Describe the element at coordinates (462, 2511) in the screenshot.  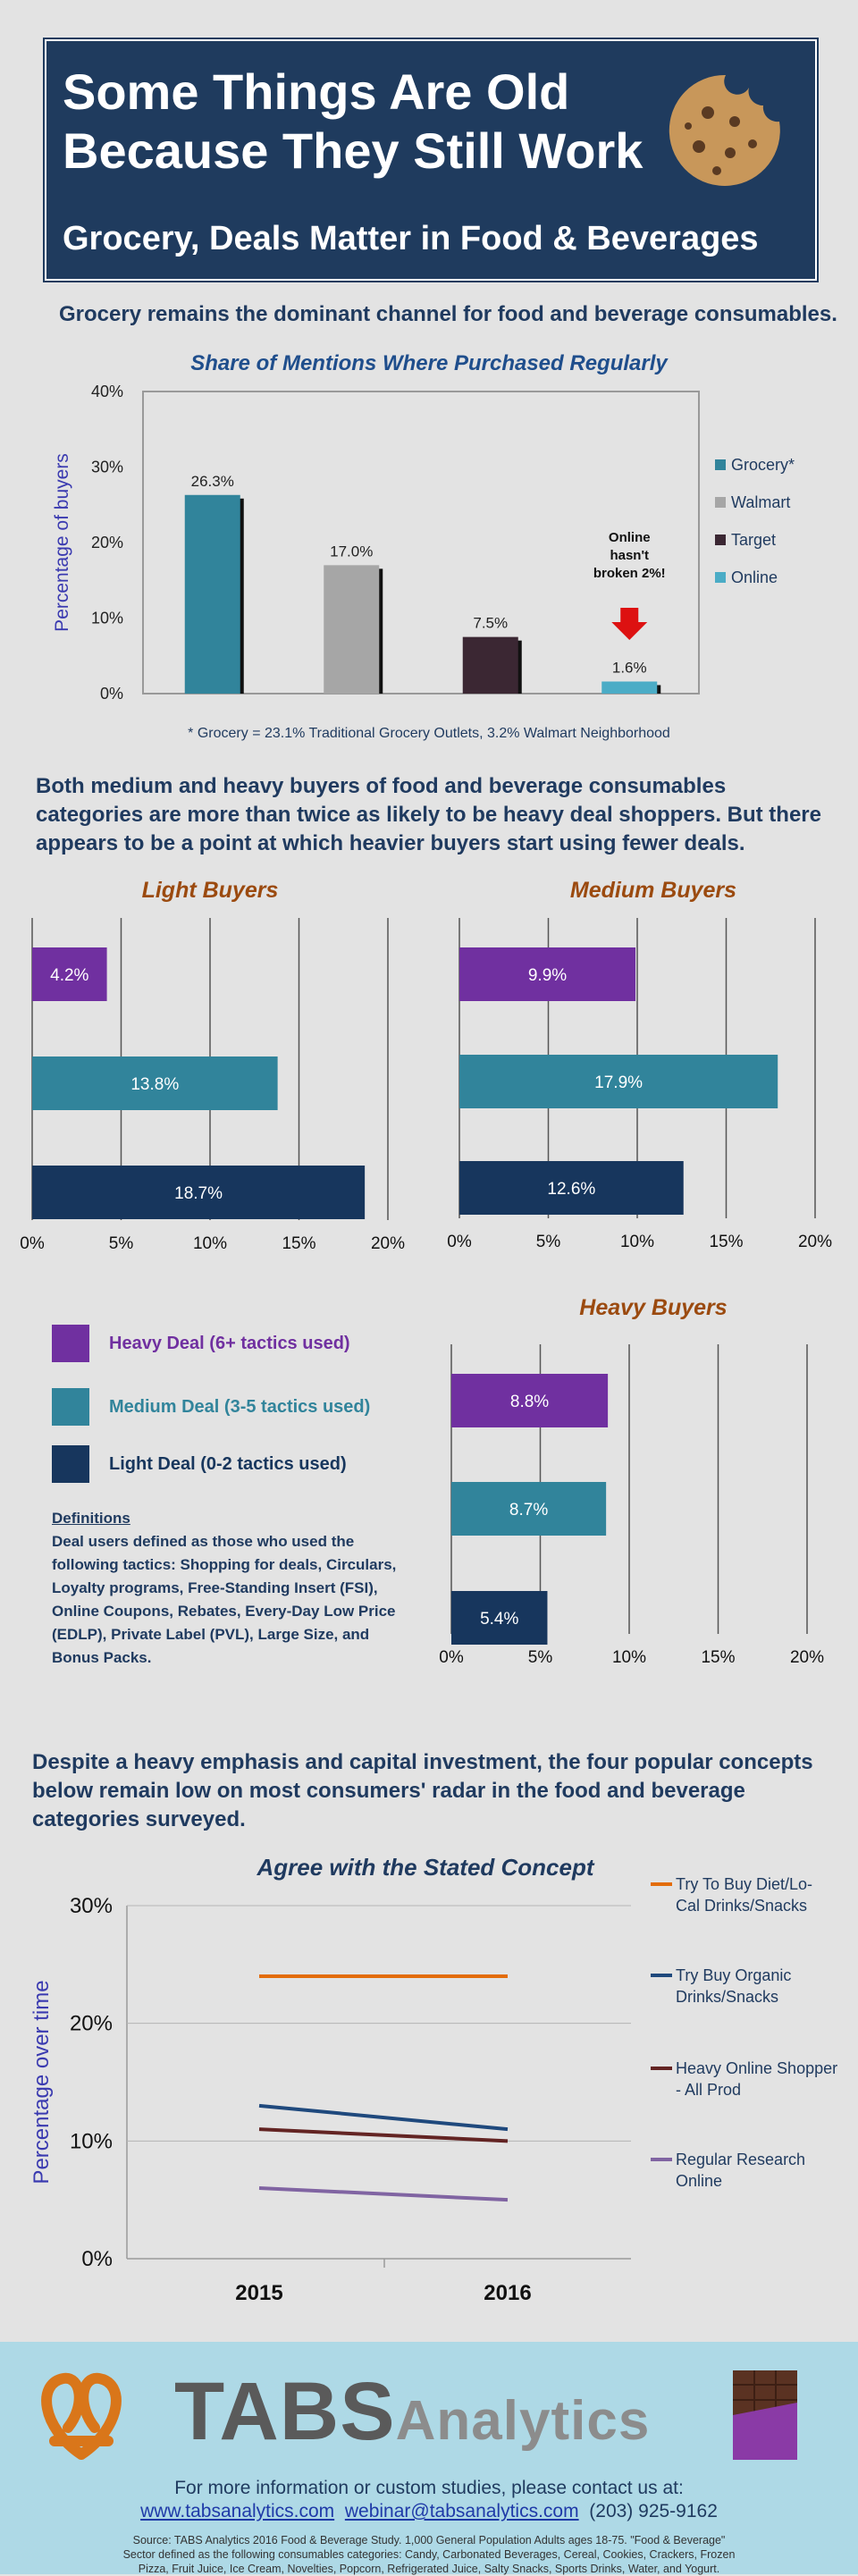
I see `email-link: webinar@tabsanalytics.com` at that location.